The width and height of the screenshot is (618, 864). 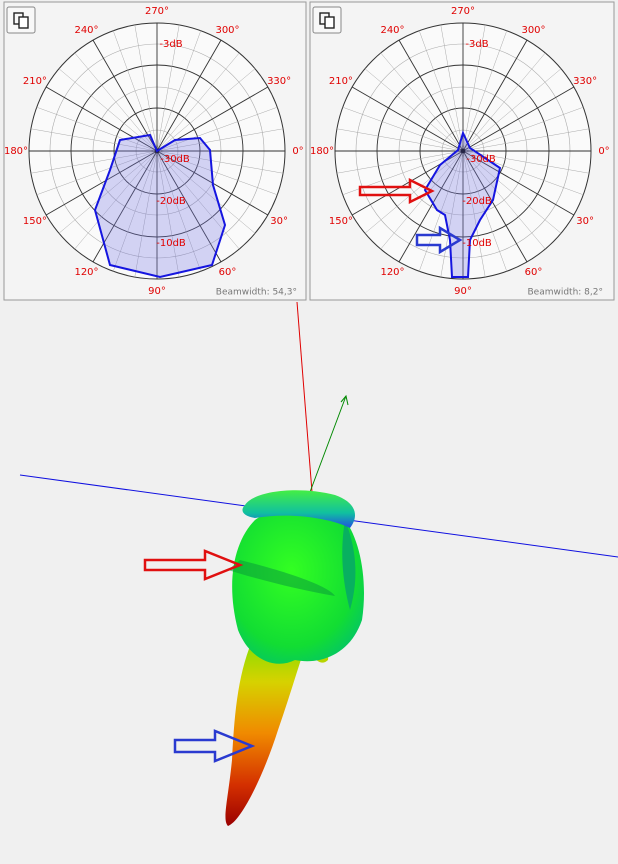 What do you see at coordinates (256, 293) in the screenshot?
I see `beamwidth: Beamwidth: 54,3°` at bounding box center [256, 293].